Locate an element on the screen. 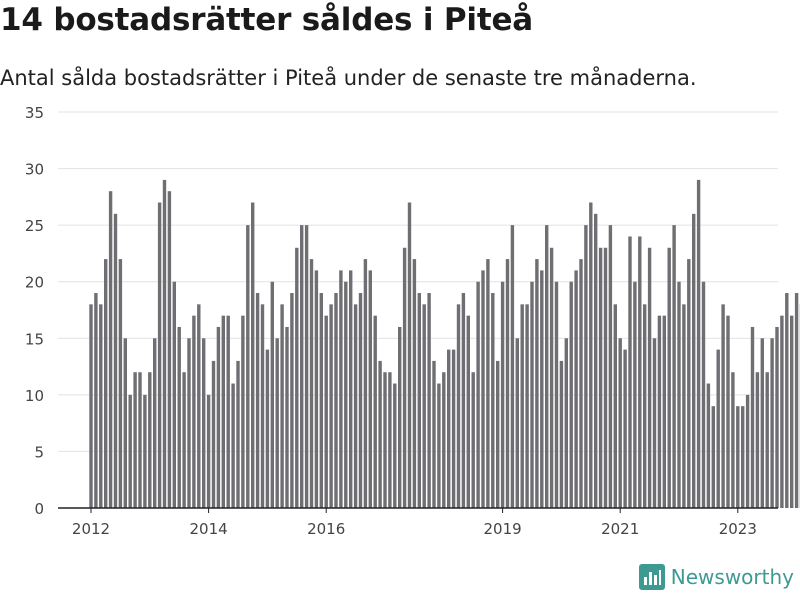 This screenshot has width=800, height=600. y-tick-label: 15 is located at coordinates (34, 339).